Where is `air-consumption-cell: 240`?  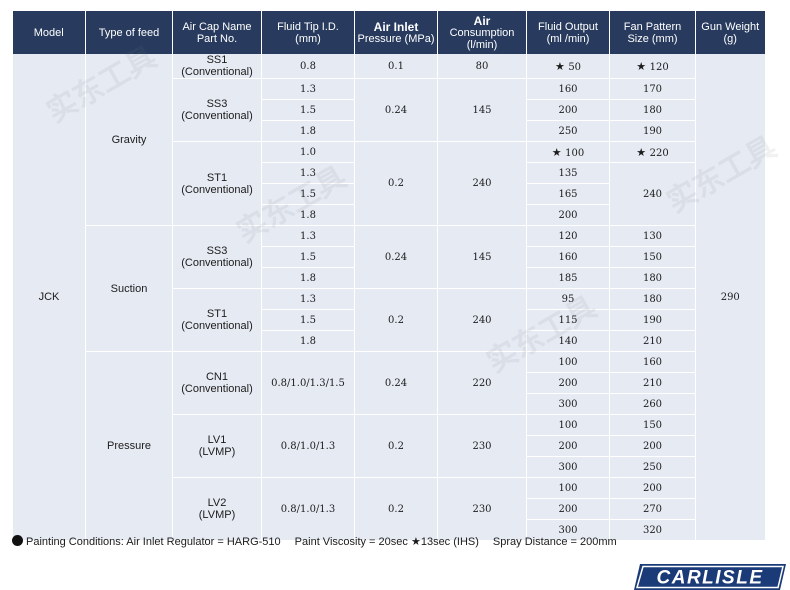 air-consumption-cell: 240 is located at coordinates (482, 183).